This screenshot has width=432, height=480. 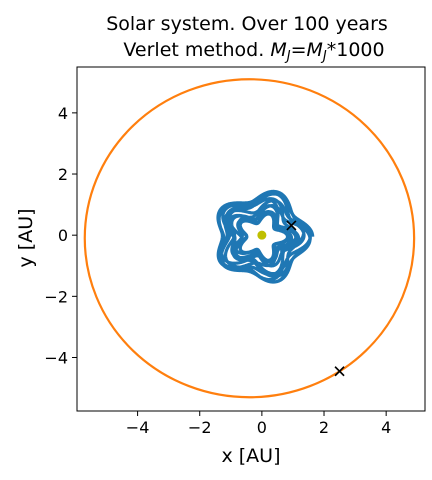 I want to click on chart-title-math-subscript-2: J, so click(x=323, y=56).